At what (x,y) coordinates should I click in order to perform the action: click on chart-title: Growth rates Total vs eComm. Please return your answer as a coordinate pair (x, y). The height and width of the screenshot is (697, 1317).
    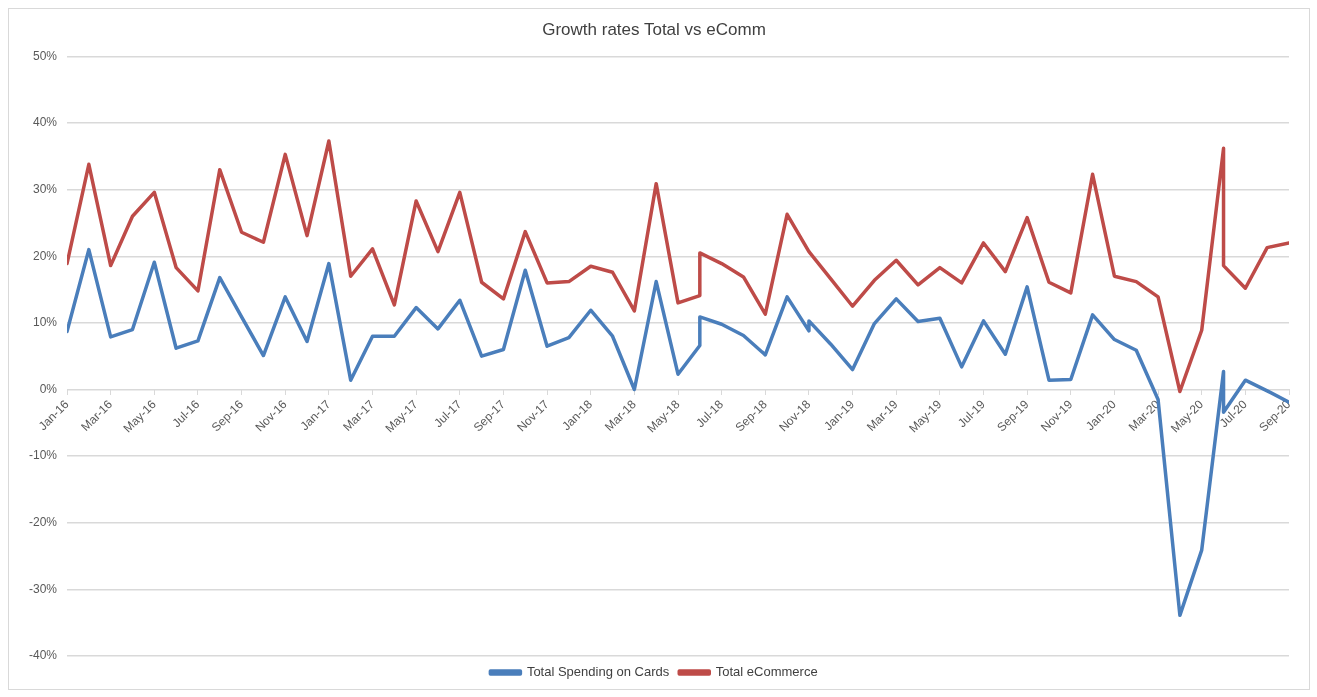
    Looking at the image, I should click on (654, 29).